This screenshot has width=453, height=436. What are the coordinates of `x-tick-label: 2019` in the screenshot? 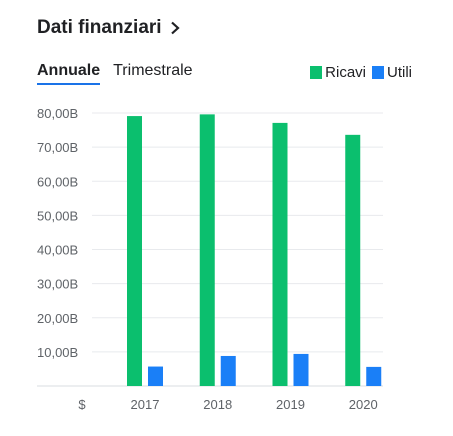 It's located at (290, 404).